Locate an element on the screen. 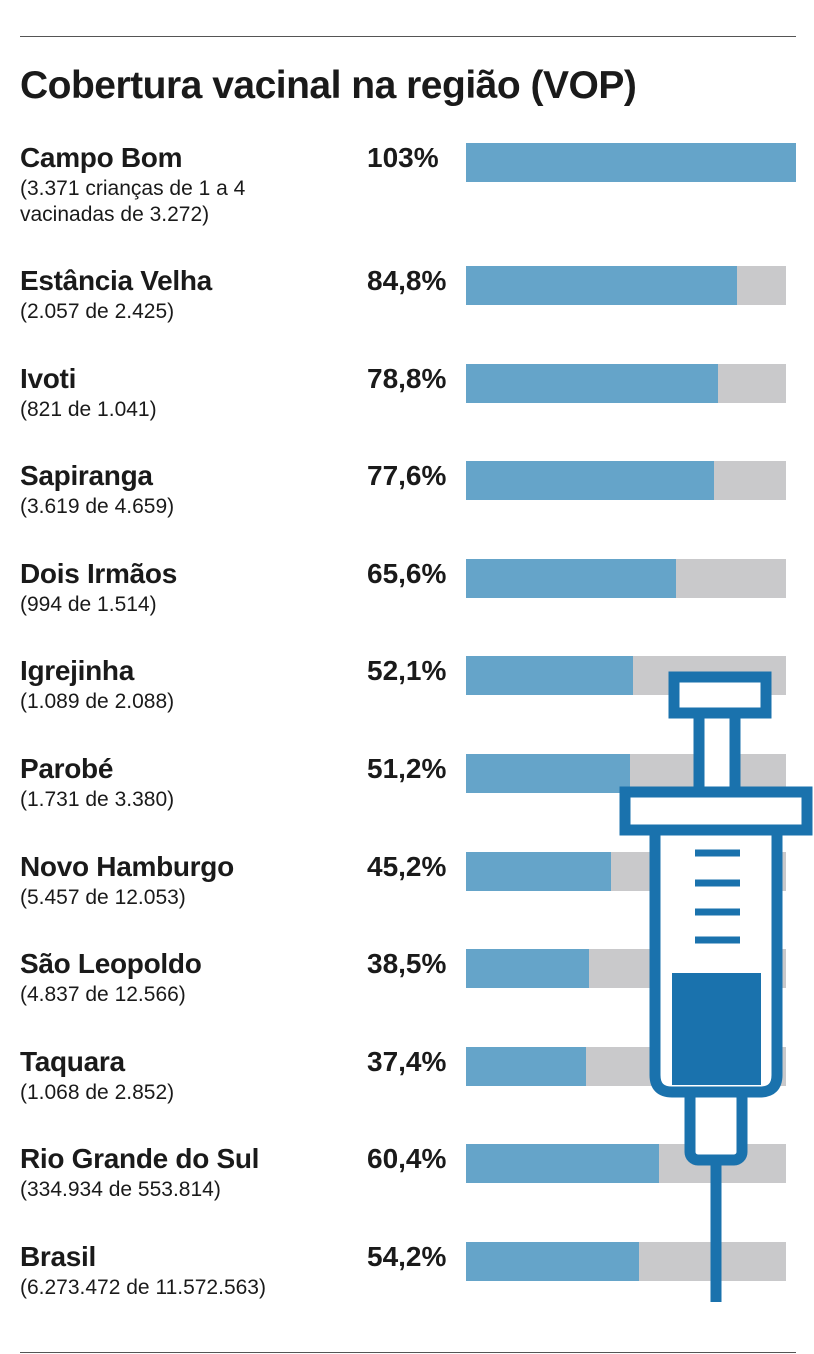 Image resolution: width=814 pixels, height=1354 pixels. row-label: Sapiranga is located at coordinates (86, 476).